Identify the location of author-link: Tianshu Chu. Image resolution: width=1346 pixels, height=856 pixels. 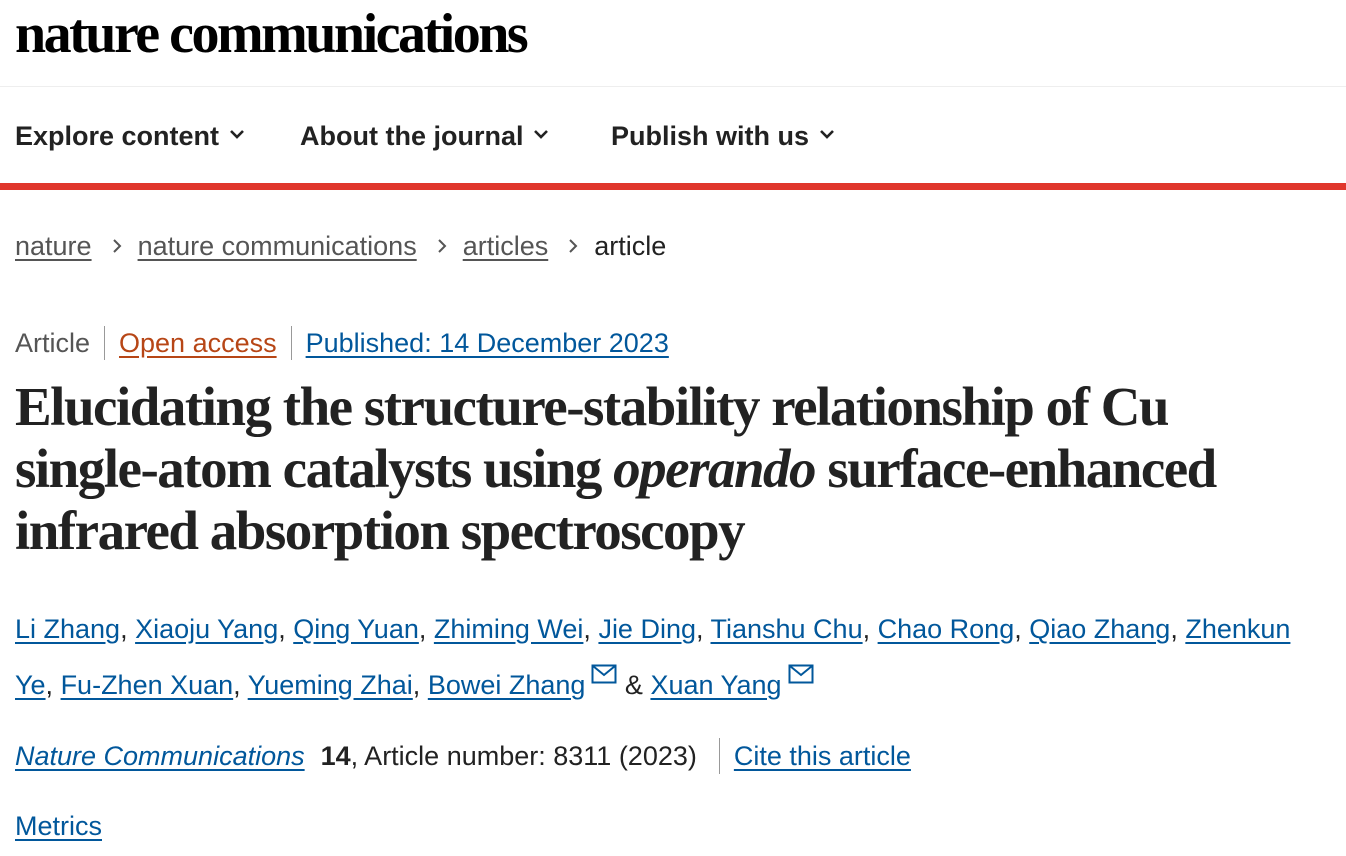
(786, 629).